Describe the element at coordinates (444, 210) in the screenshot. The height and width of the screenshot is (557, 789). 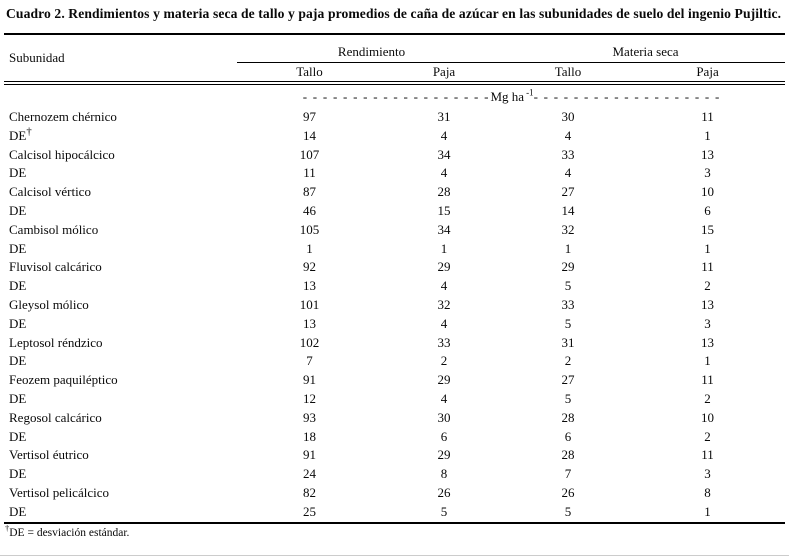
I see `value-cell: 15` at that location.